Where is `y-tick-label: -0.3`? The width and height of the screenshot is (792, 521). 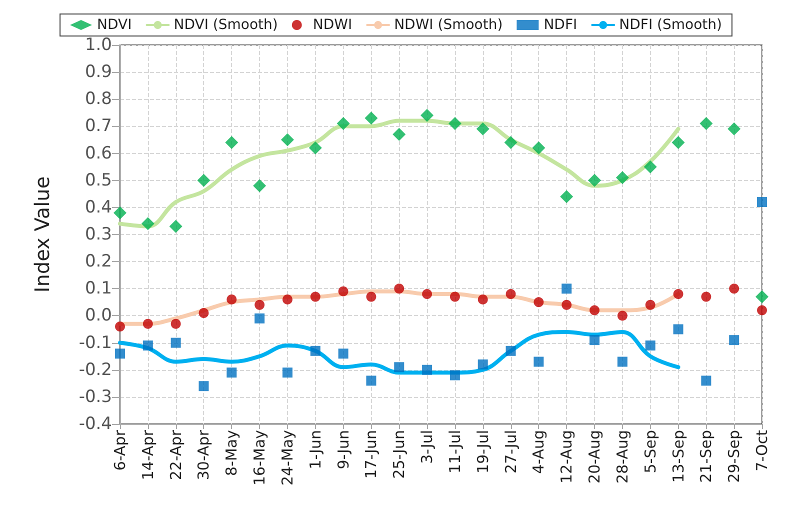 y-tick-label: -0.3 is located at coordinates (95, 396).